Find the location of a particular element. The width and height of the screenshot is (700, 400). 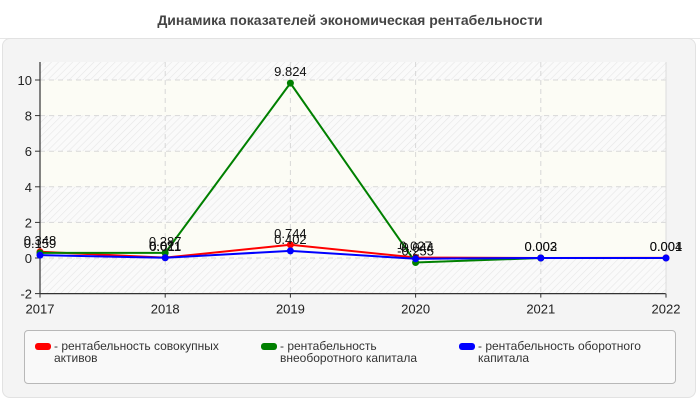

svg-text: 0.003 is located at coordinates (541, 246).